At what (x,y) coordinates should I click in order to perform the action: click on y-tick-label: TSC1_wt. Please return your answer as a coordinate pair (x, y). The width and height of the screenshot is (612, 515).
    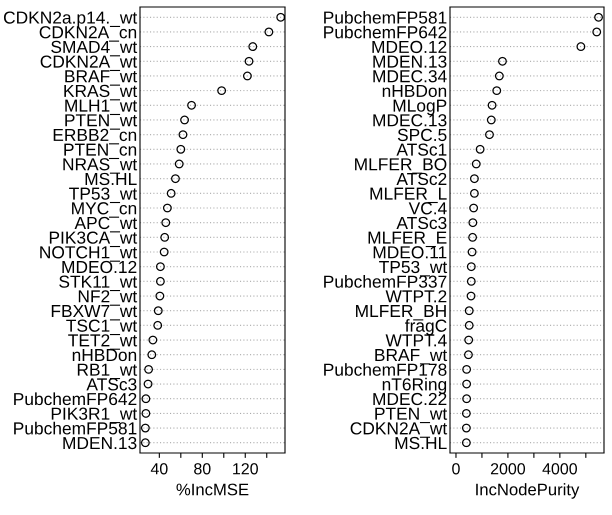
    Looking at the image, I should click on (102, 328).